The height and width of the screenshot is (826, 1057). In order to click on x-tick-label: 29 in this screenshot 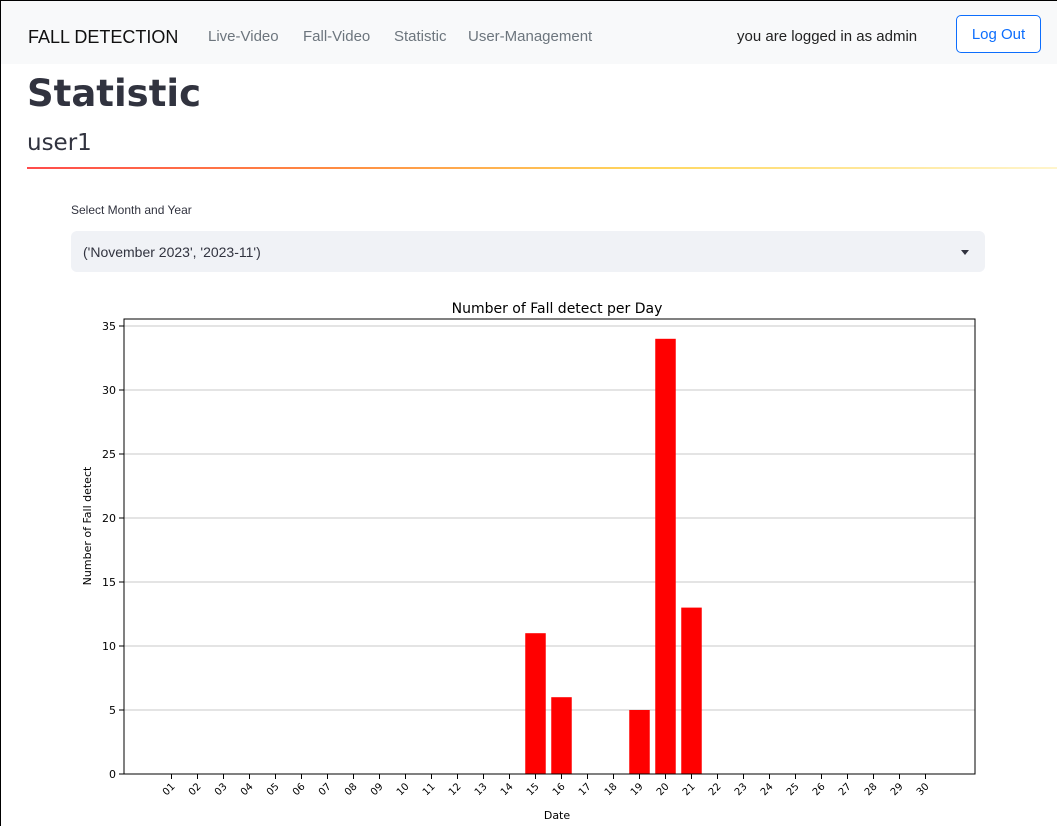, I will do `click(897, 789)`.